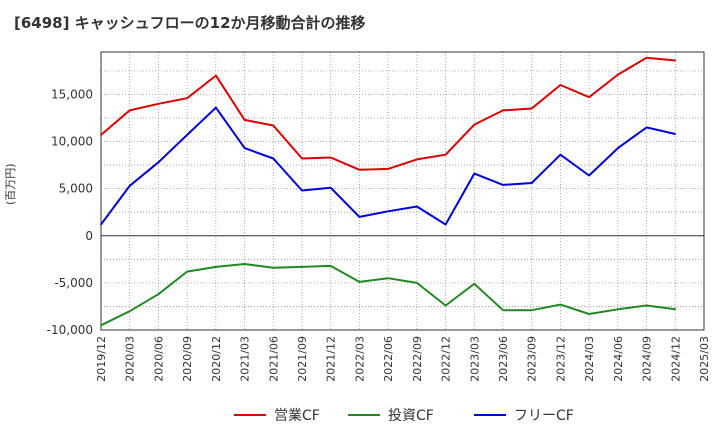  Describe the element at coordinates (130, 359) in the screenshot. I see `x-tick-label: 2020/03` at that location.